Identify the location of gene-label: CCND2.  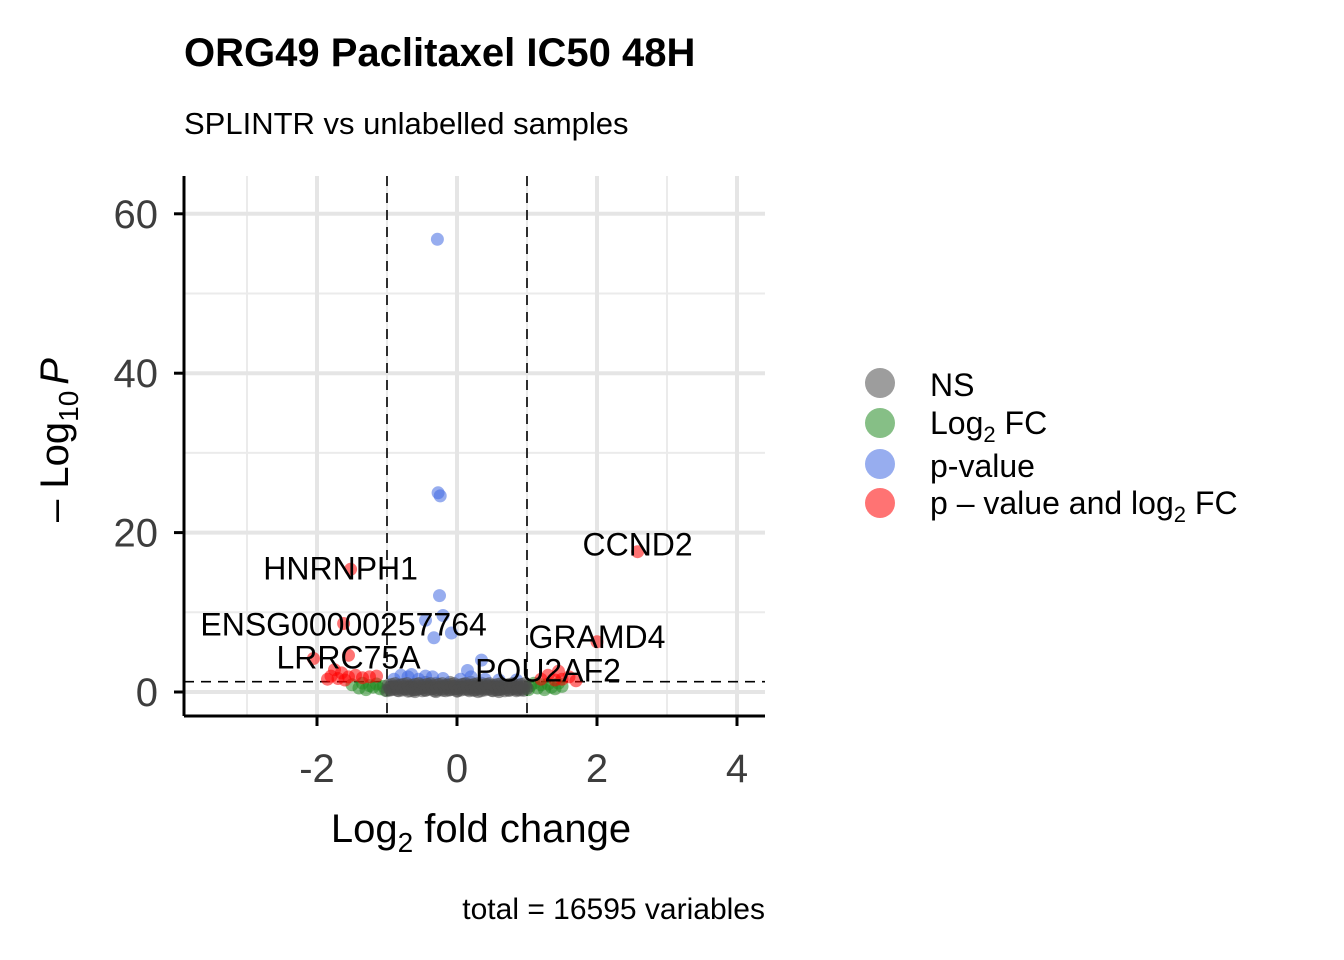
(637, 545).